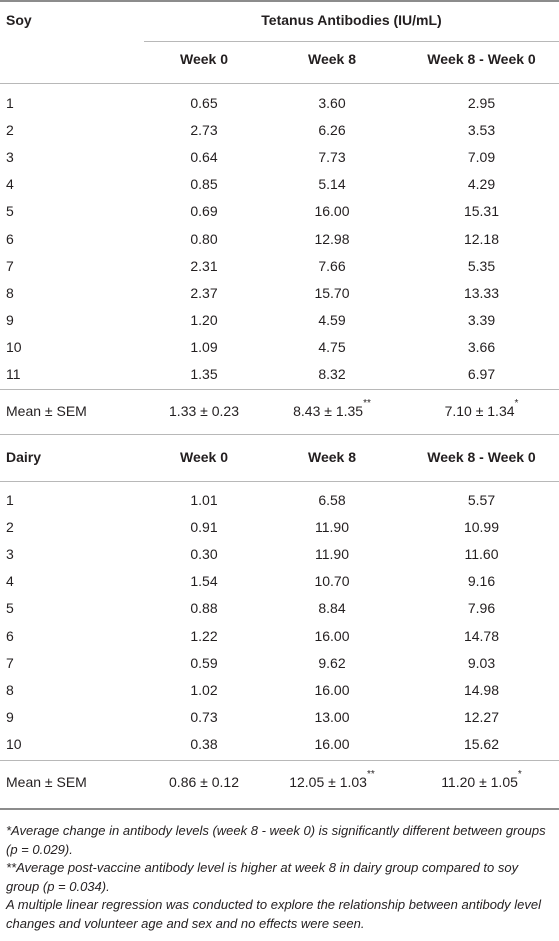  I want to click on dairy-table-row: 4 1.54 10.70 9.16, so click(279, 581).